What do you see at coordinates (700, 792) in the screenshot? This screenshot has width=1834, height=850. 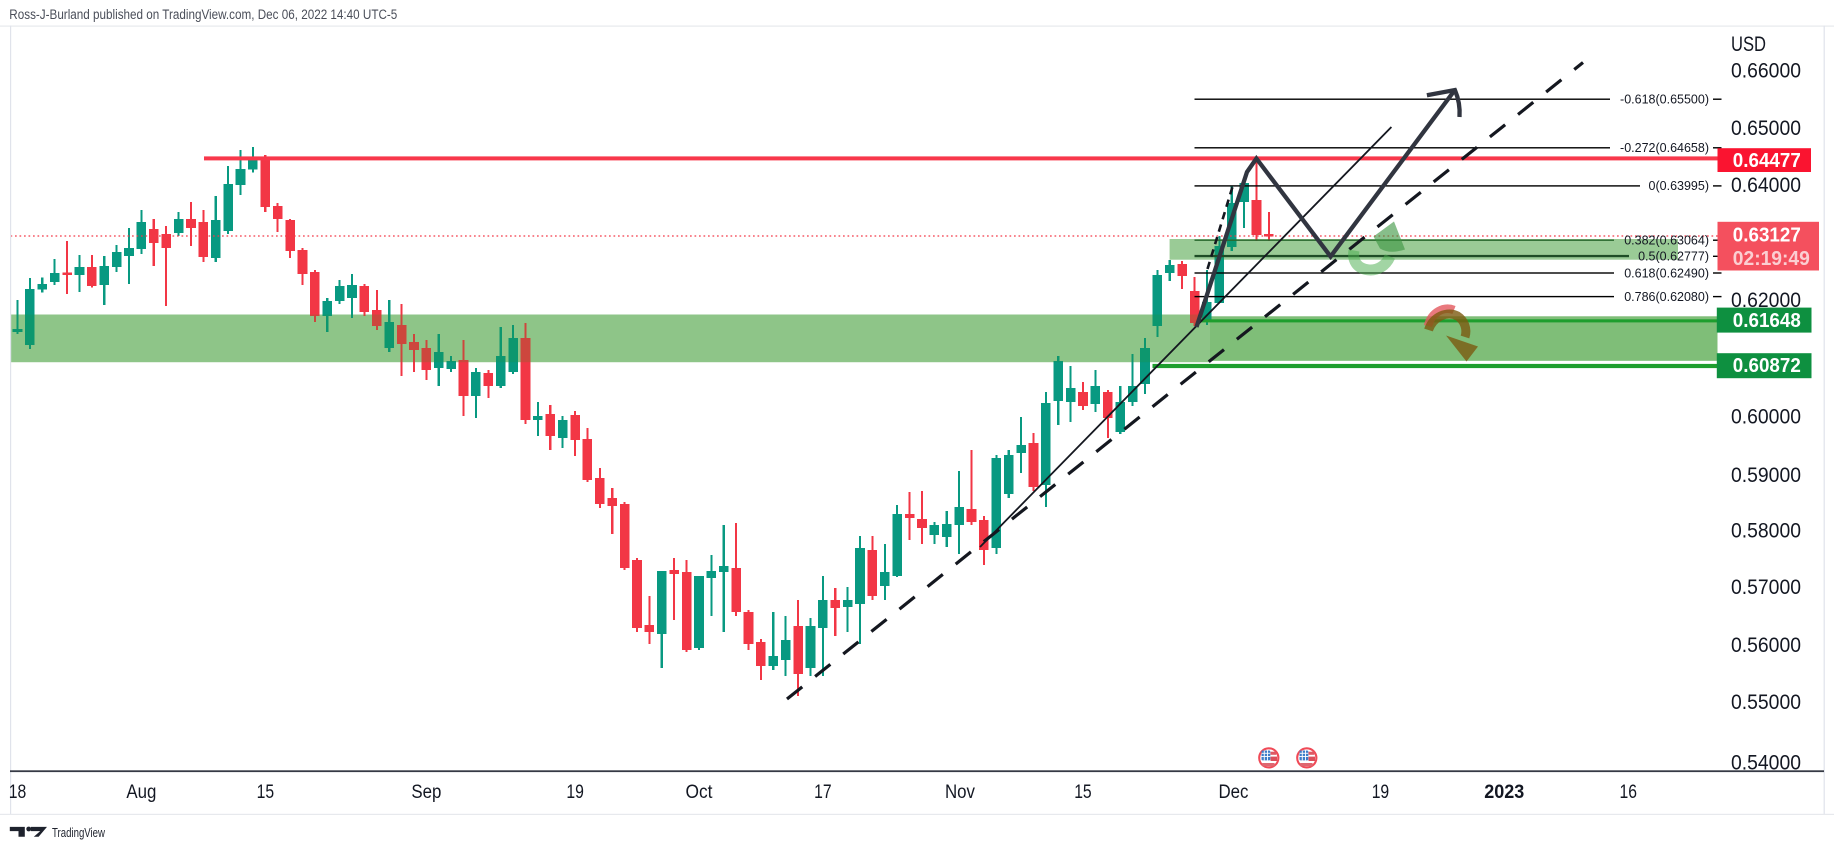 I see `svg-text: Oct` at bounding box center [700, 792].